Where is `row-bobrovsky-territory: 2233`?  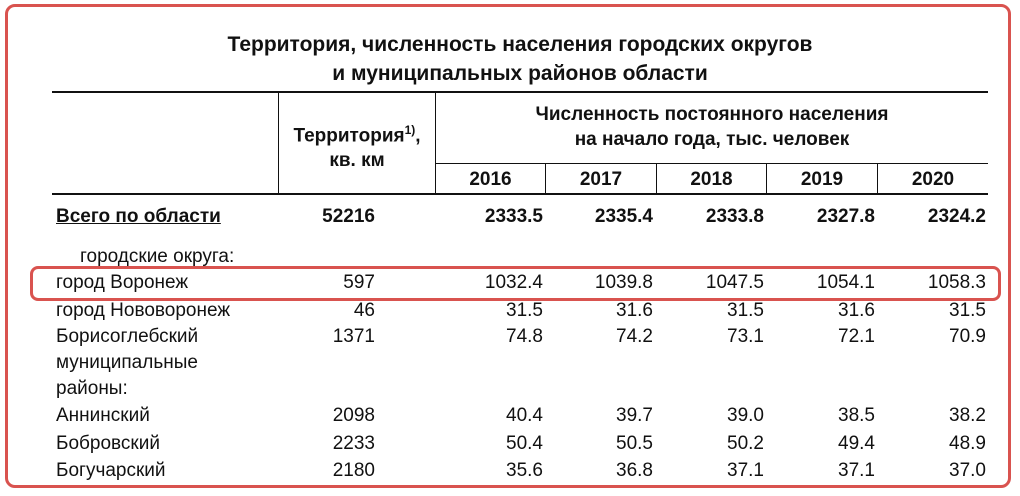
row-bobrovsky-territory: 2233 is located at coordinates (353, 443).